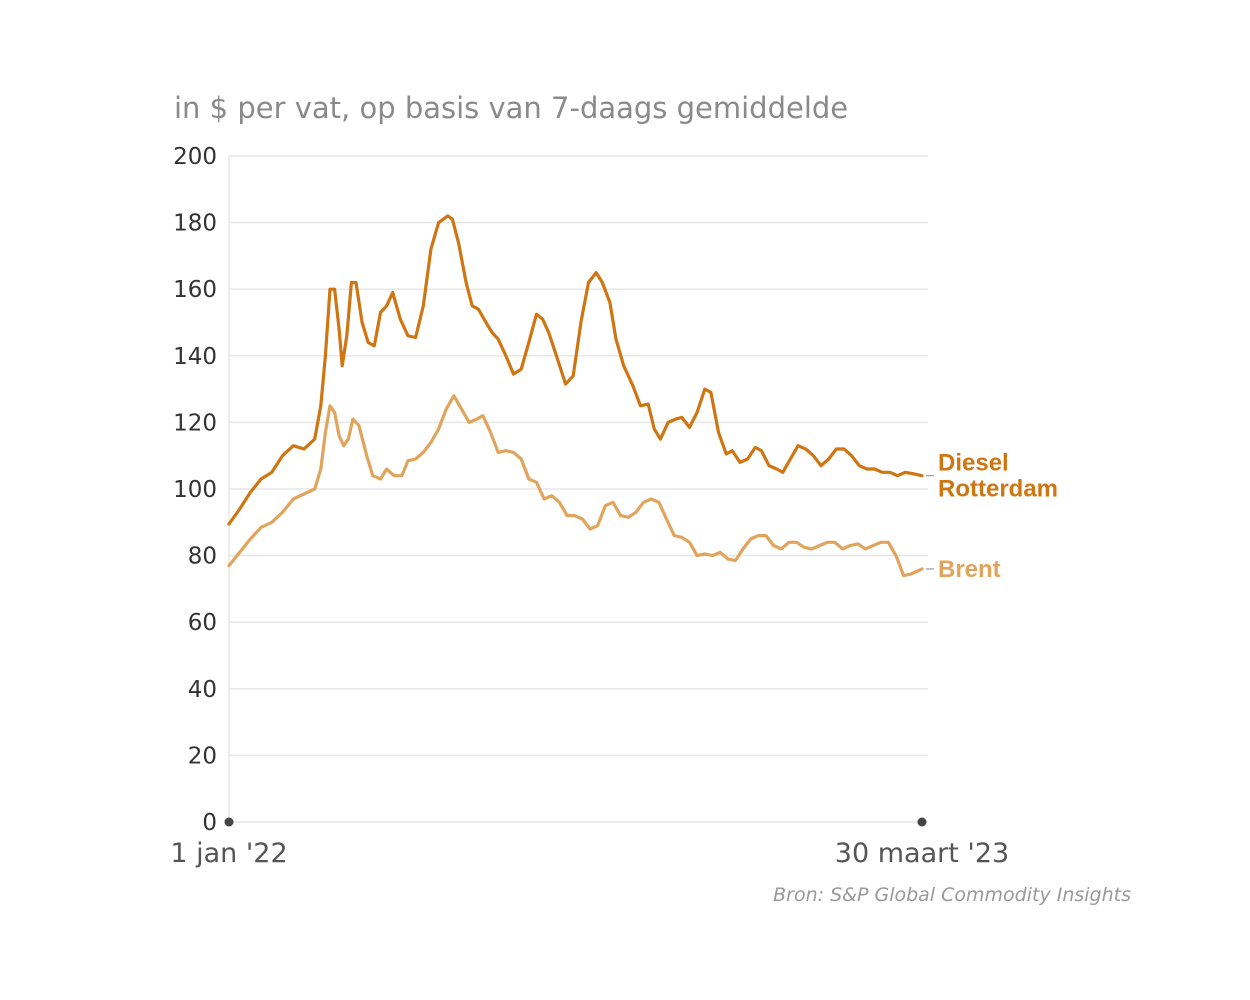  What do you see at coordinates (195, 290) in the screenshot?
I see `y-tick-label: 160` at bounding box center [195, 290].